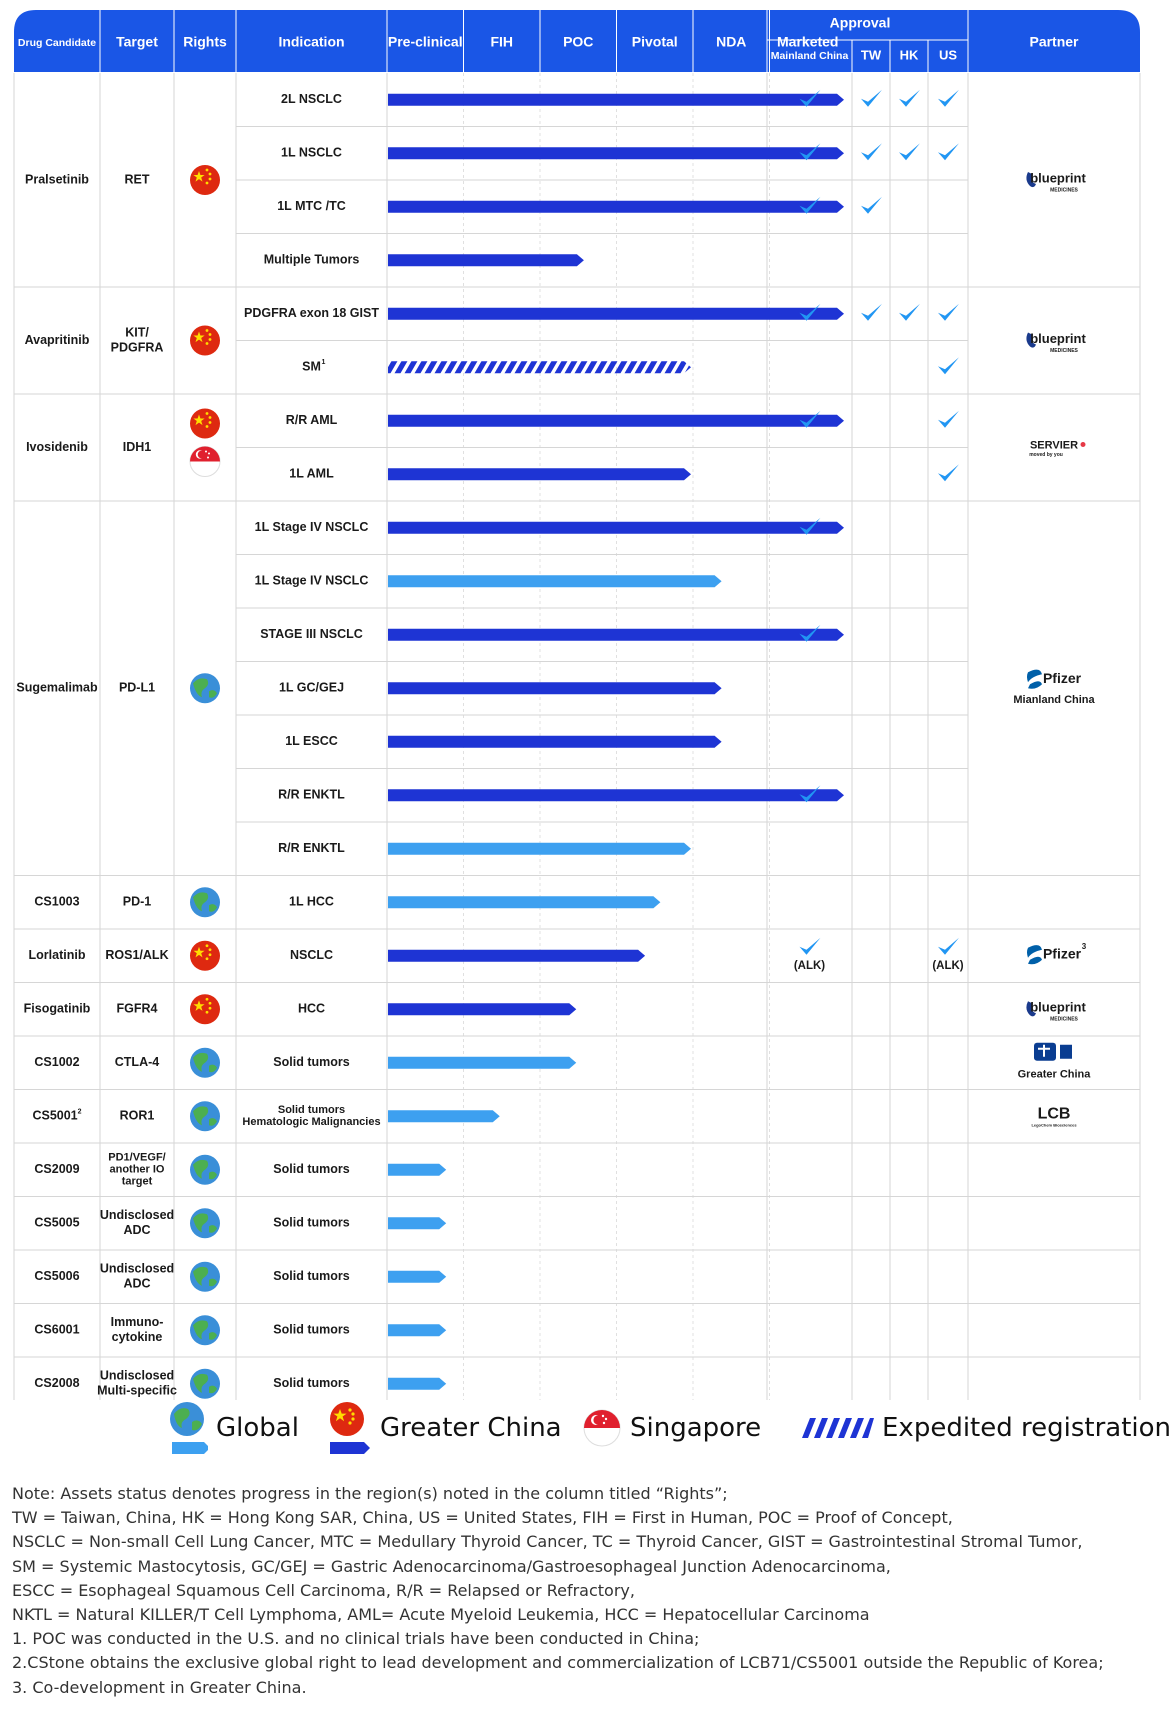 This screenshot has width=1170, height=1717. Describe the element at coordinates (871, 54) in the screenshot. I see `header-region: TW` at that location.